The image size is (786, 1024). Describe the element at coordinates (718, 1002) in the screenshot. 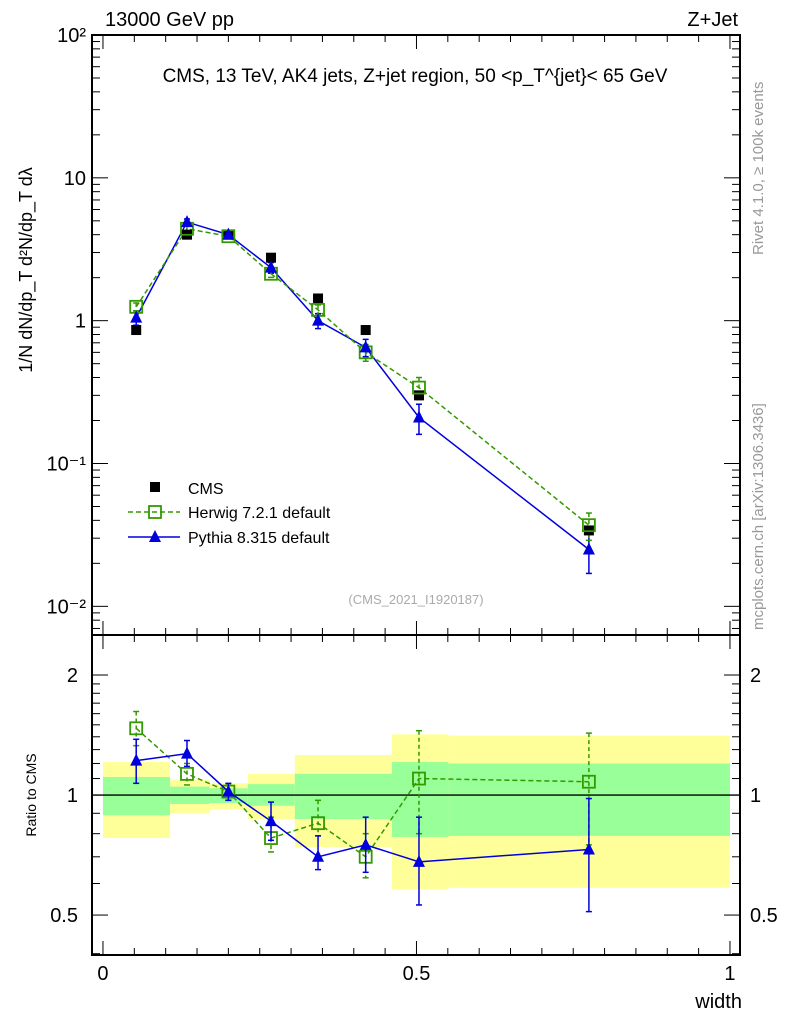

I see `x-axis-label: width` at that location.